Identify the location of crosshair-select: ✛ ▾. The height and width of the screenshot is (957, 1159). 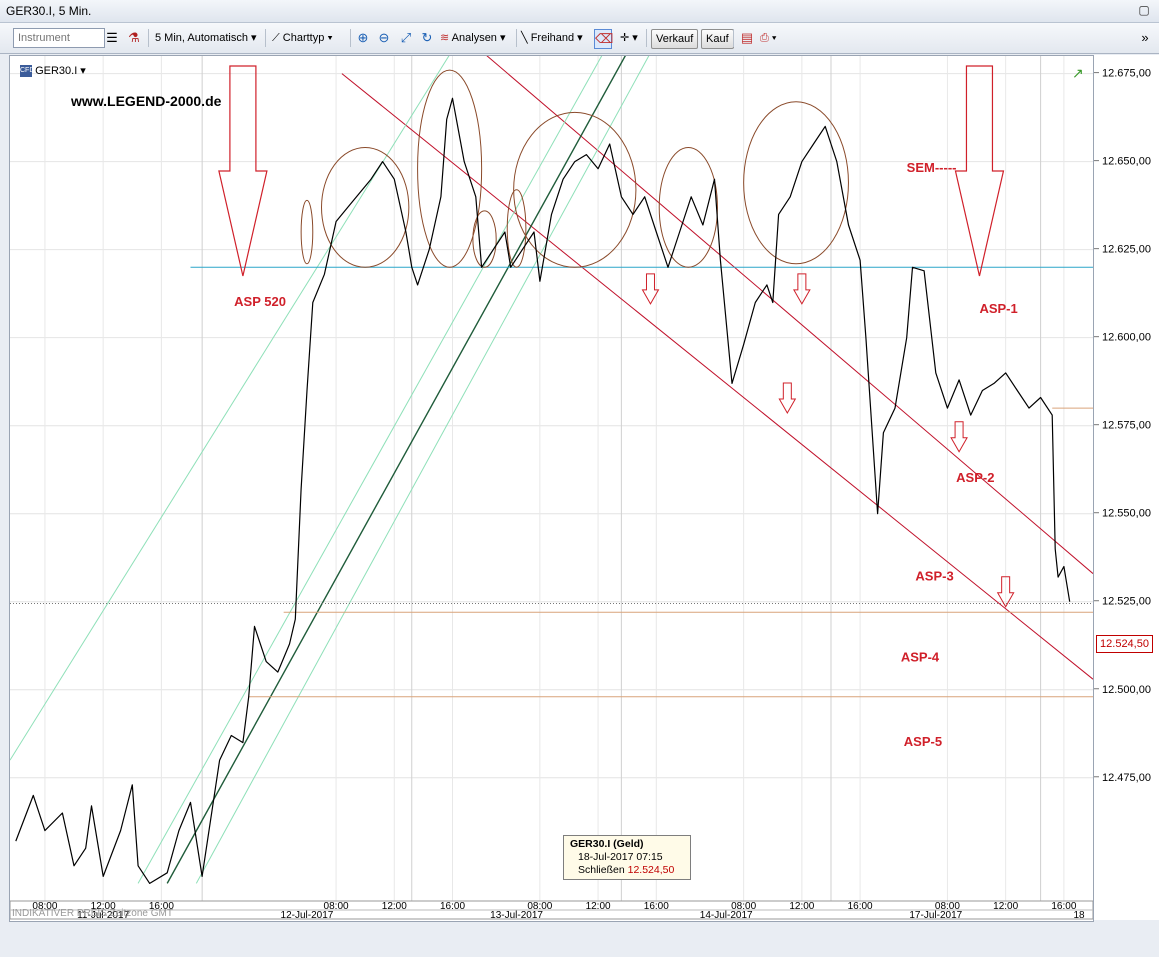
(629, 38).